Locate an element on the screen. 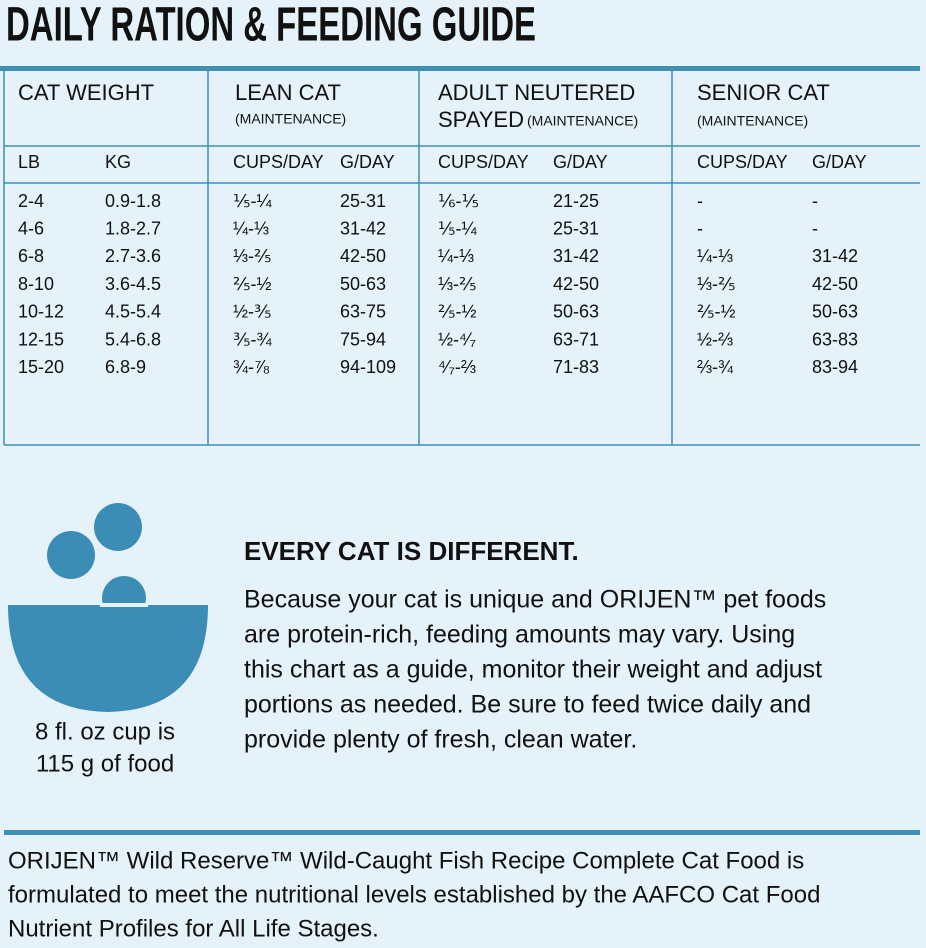 The width and height of the screenshot is (926, 948). cell: 2.7-3.6 is located at coordinates (133, 256).